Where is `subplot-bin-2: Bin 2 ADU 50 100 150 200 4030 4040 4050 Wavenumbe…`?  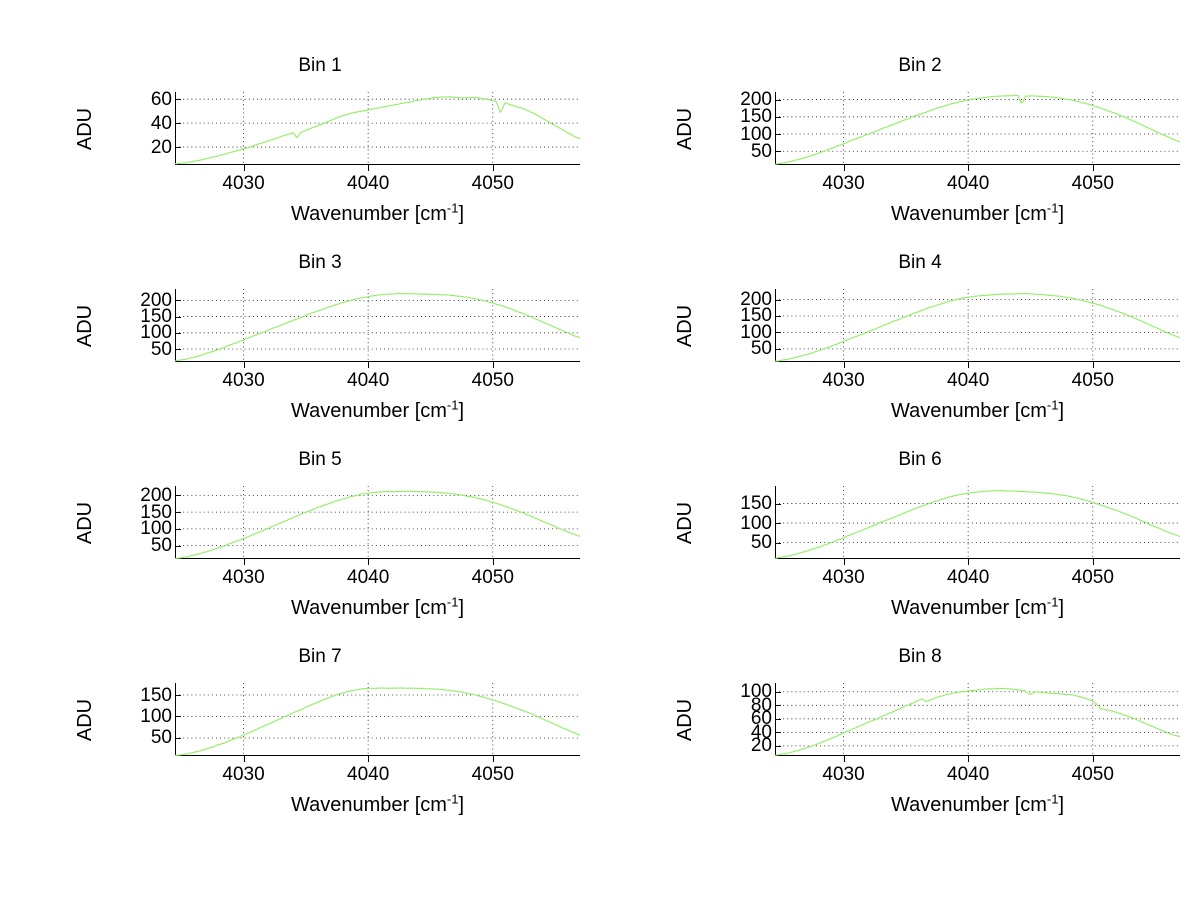
subplot-bin-2: Bin 2 ADU 50 100 150 200 4030 4040 4050 Wavenumbe… is located at coordinates (910, 153).